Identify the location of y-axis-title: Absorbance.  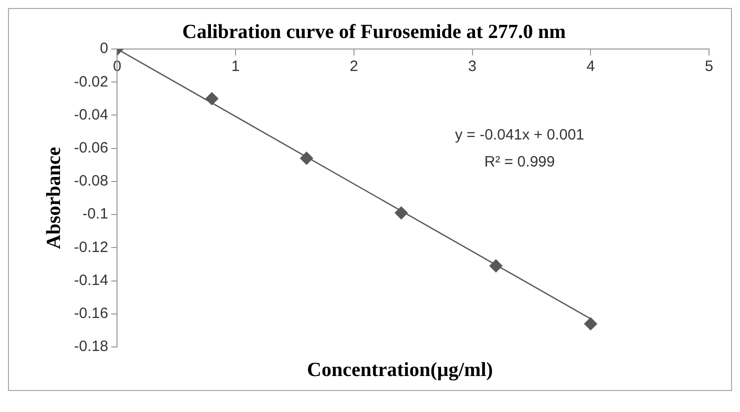
(54, 198).